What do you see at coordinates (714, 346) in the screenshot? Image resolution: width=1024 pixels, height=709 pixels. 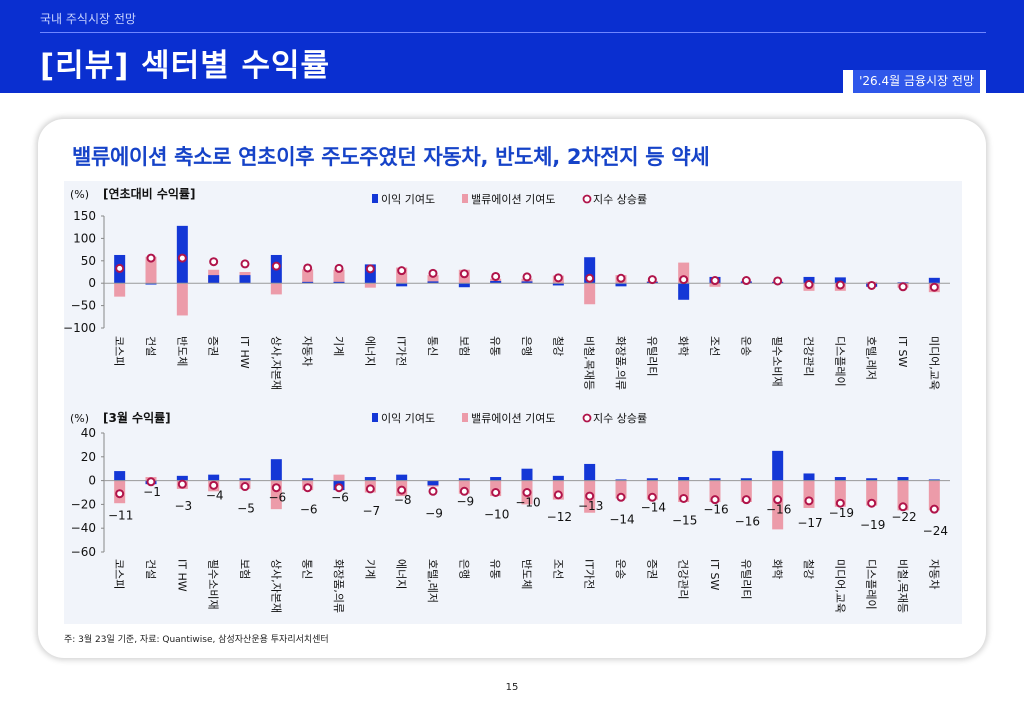 I see `x-tick-label-0-19: 조선` at bounding box center [714, 346].